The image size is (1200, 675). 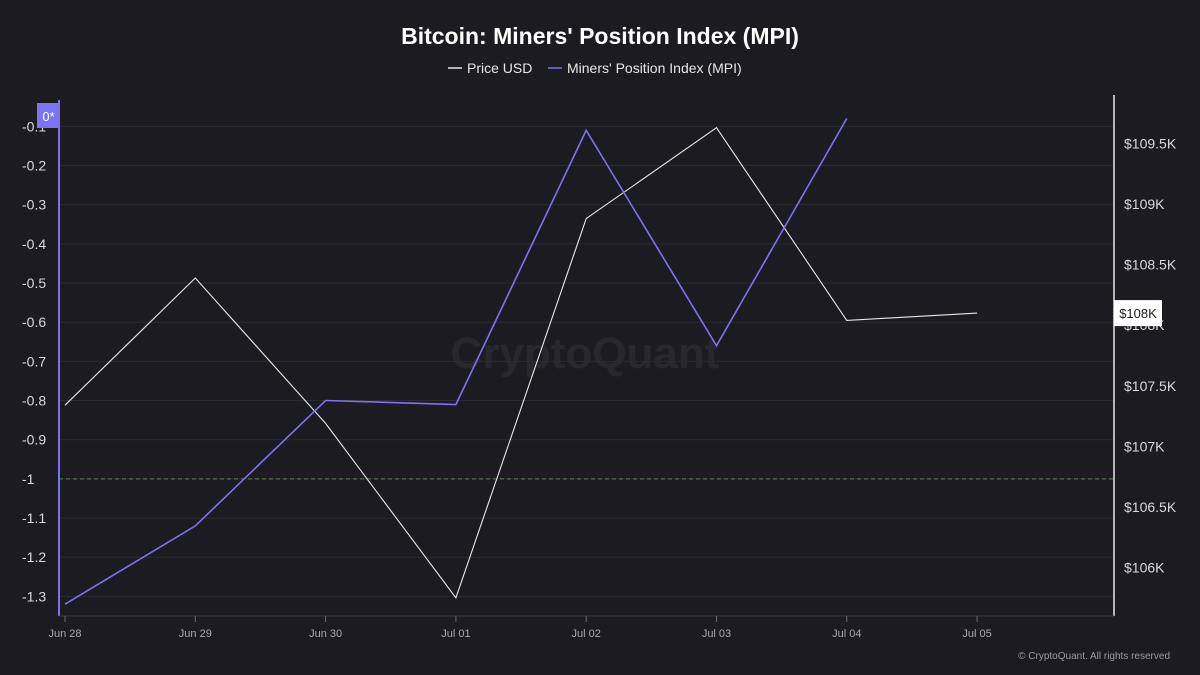 I want to click on left-tick-label: -1, so click(x=28, y=479).